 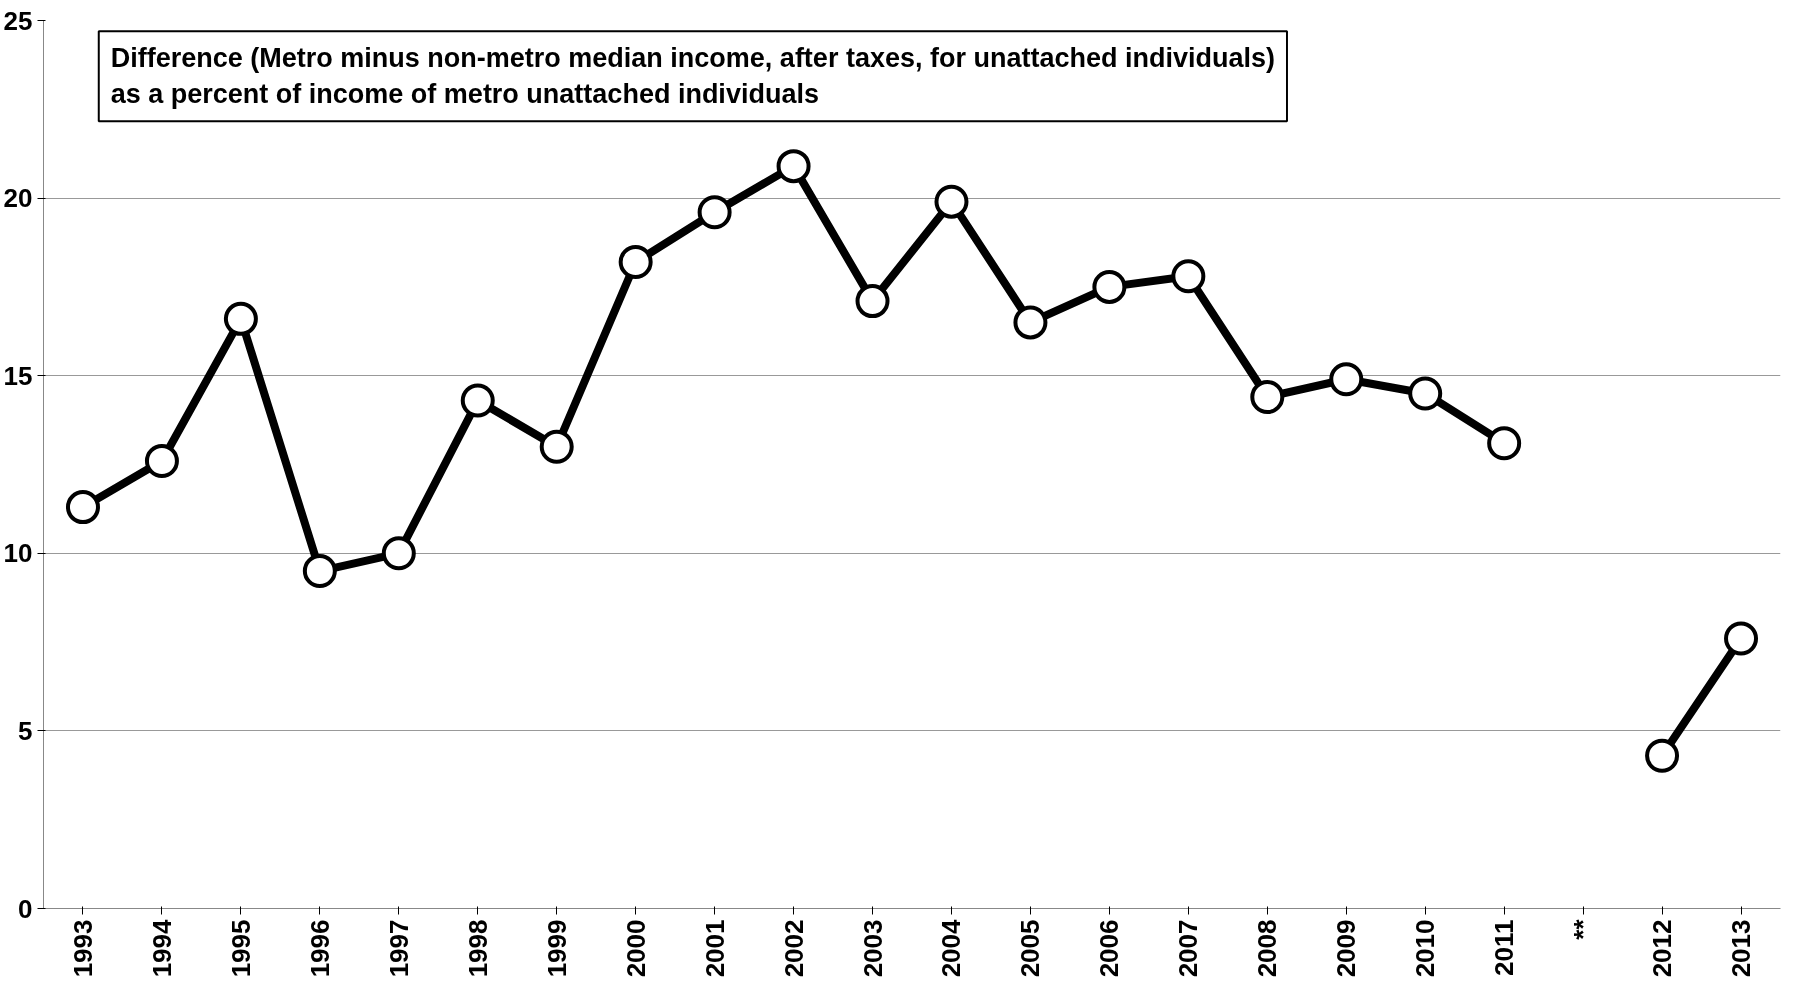 I want to click on x-tick-label: 2006, so click(x=1109, y=948).